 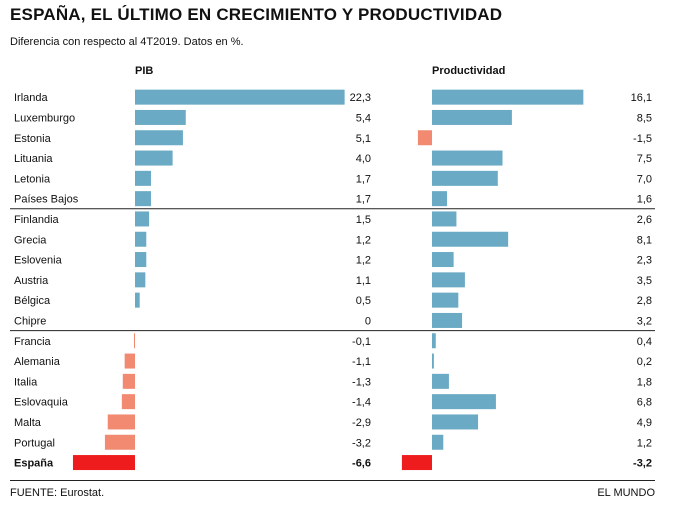 I want to click on productividad-value-label-chipre: 3,2, so click(x=644, y=321).